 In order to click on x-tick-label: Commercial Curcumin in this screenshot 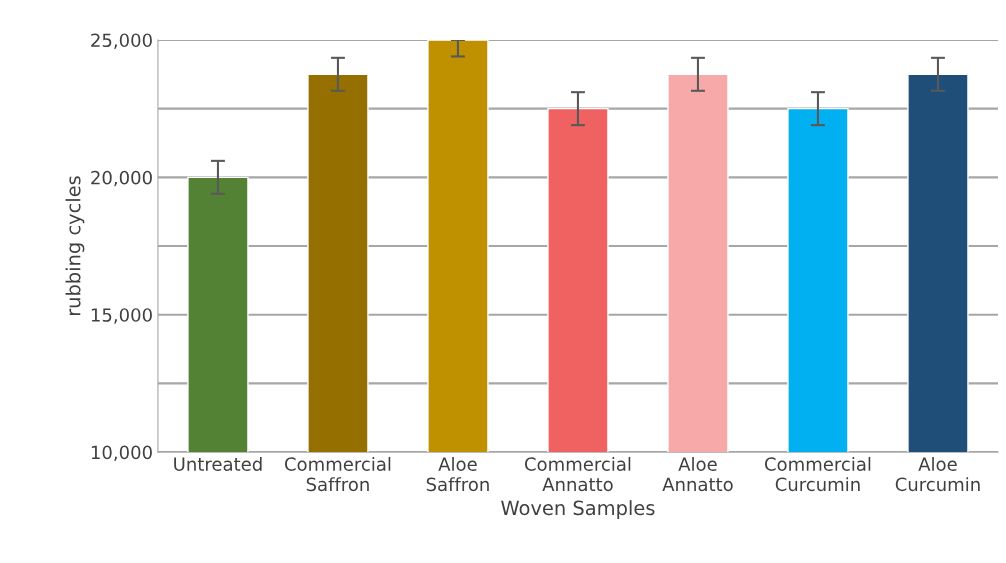, I will do `click(817, 474)`.